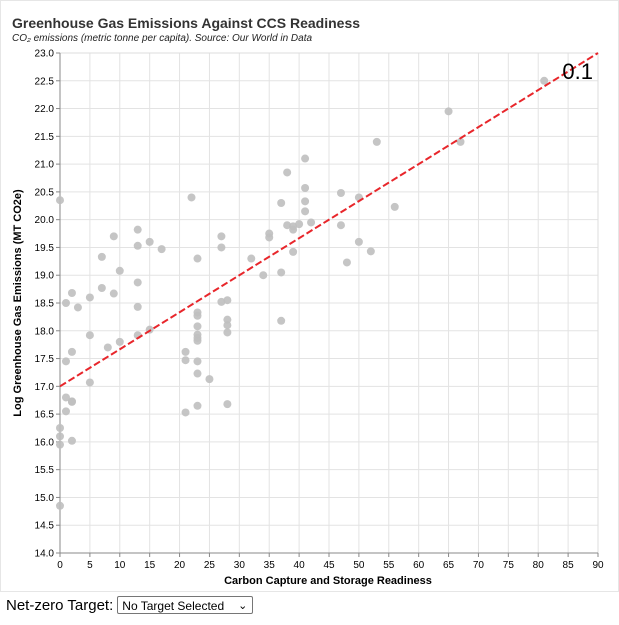 The width and height of the screenshot is (619, 625). Describe the element at coordinates (45, 359) in the screenshot. I see `y-tick-label: 17.5` at that location.